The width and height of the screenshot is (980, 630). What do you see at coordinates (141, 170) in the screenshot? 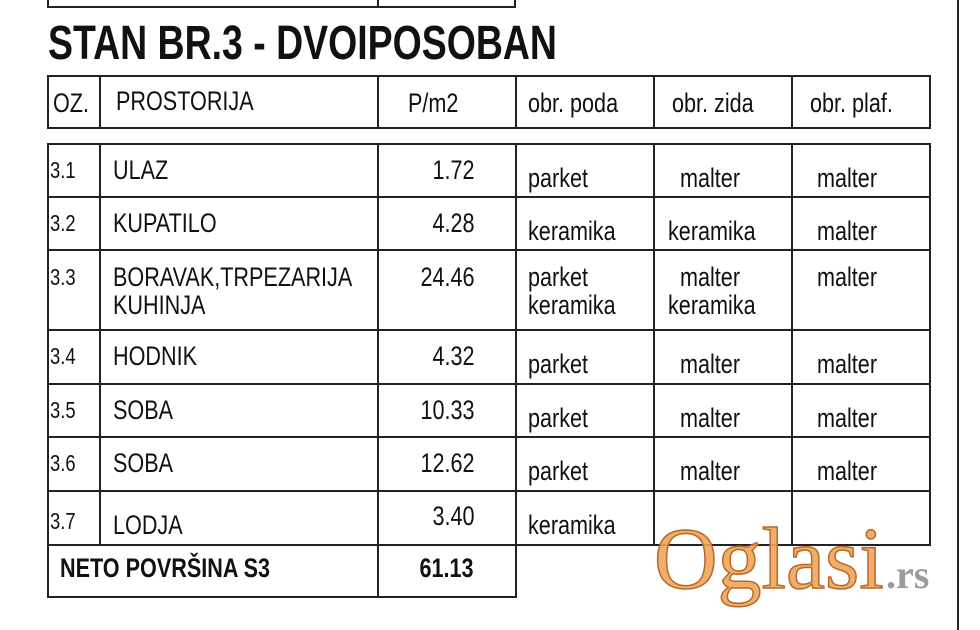
I see `cell-name: ULAZ` at bounding box center [141, 170].